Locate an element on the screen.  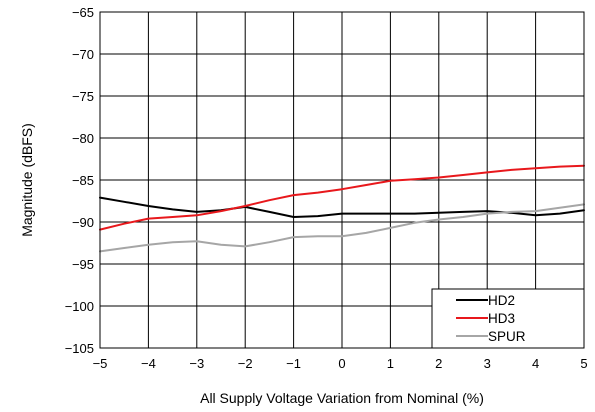
legend-label-hd3: HD3 is located at coordinates (501, 318).